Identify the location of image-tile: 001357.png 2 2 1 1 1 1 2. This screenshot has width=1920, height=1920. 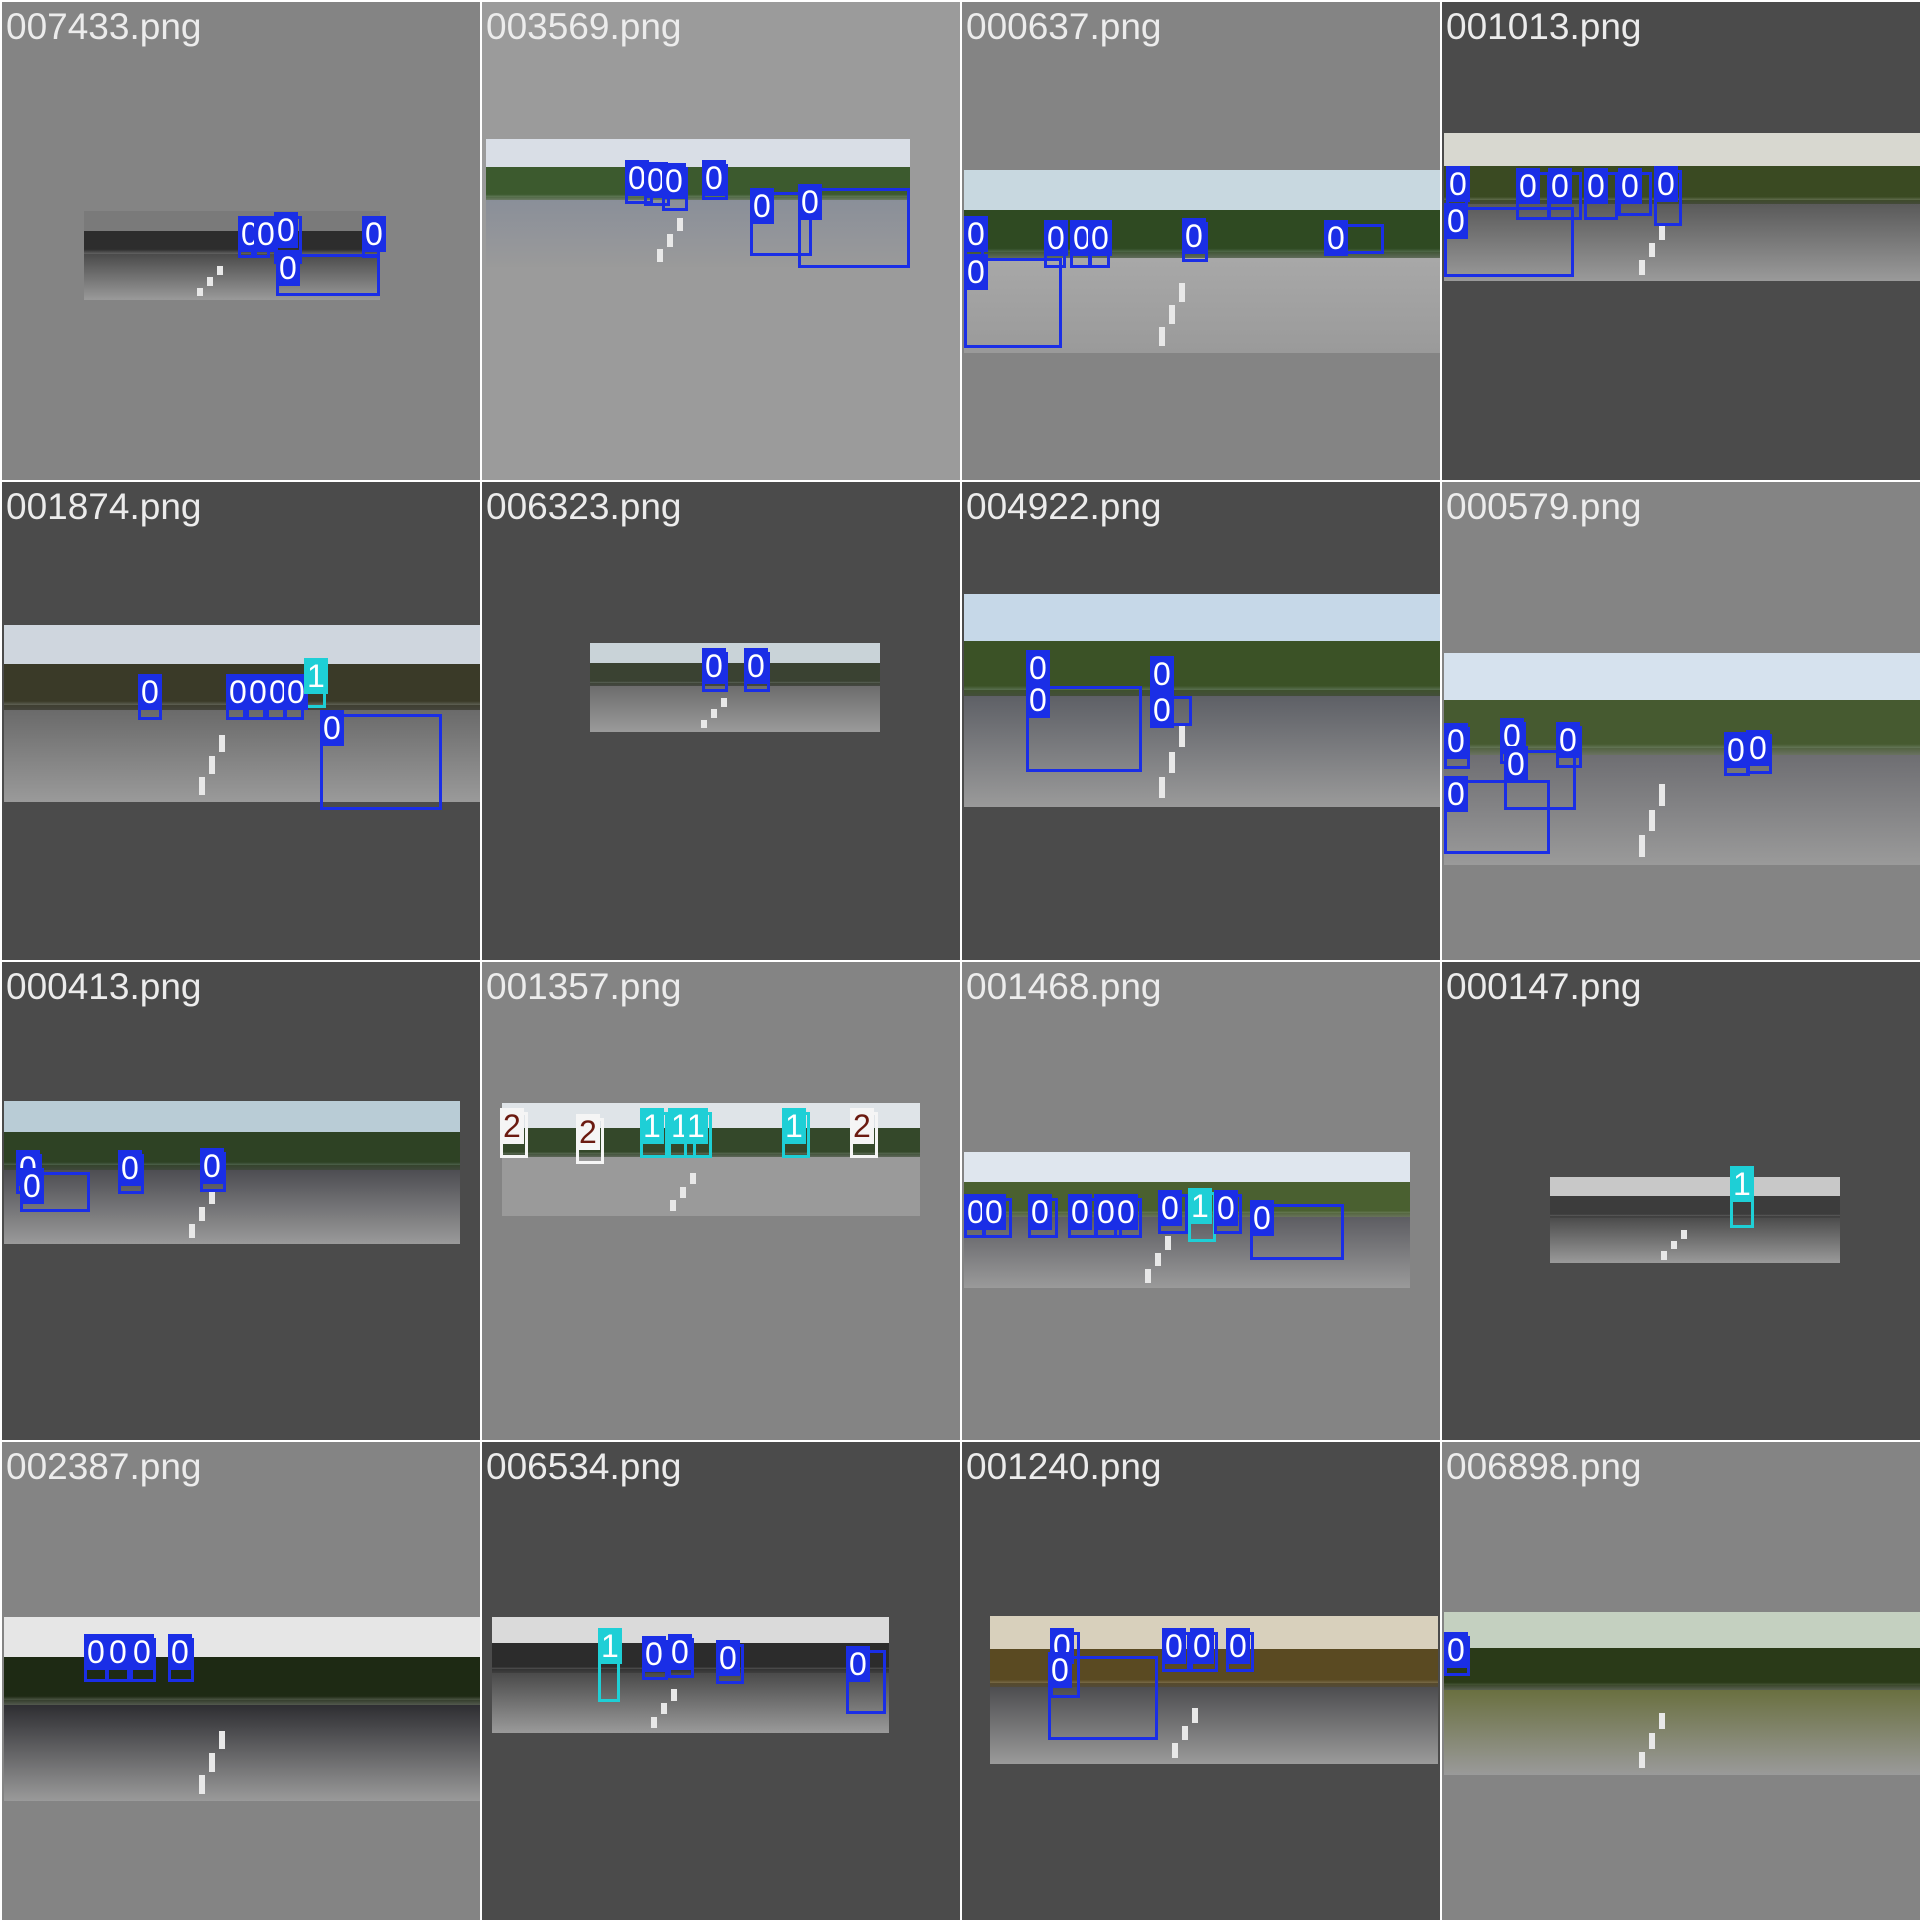
(721, 1201).